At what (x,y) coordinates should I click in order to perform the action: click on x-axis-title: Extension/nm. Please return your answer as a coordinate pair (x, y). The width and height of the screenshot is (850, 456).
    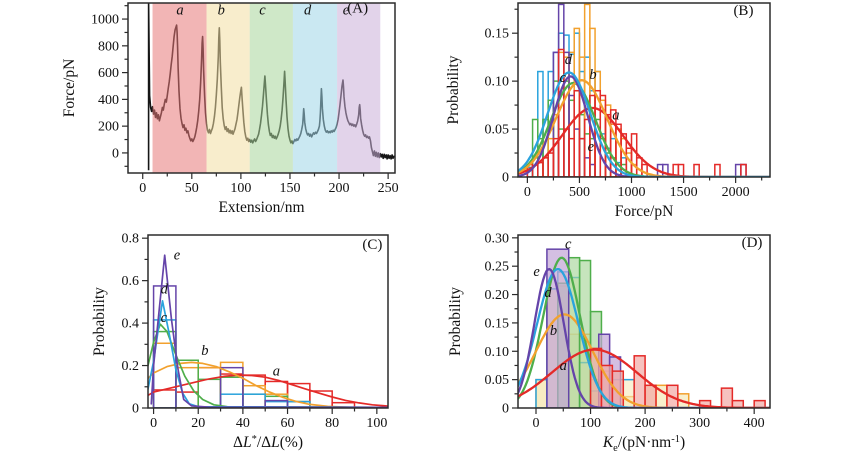
    Looking at the image, I should click on (261, 207).